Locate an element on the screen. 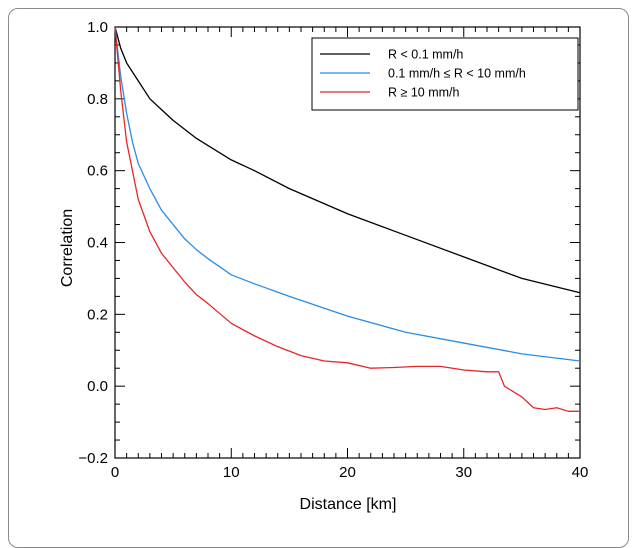 The height and width of the screenshot is (548, 637). y-tick-label: 0.0 is located at coordinates (97, 386).